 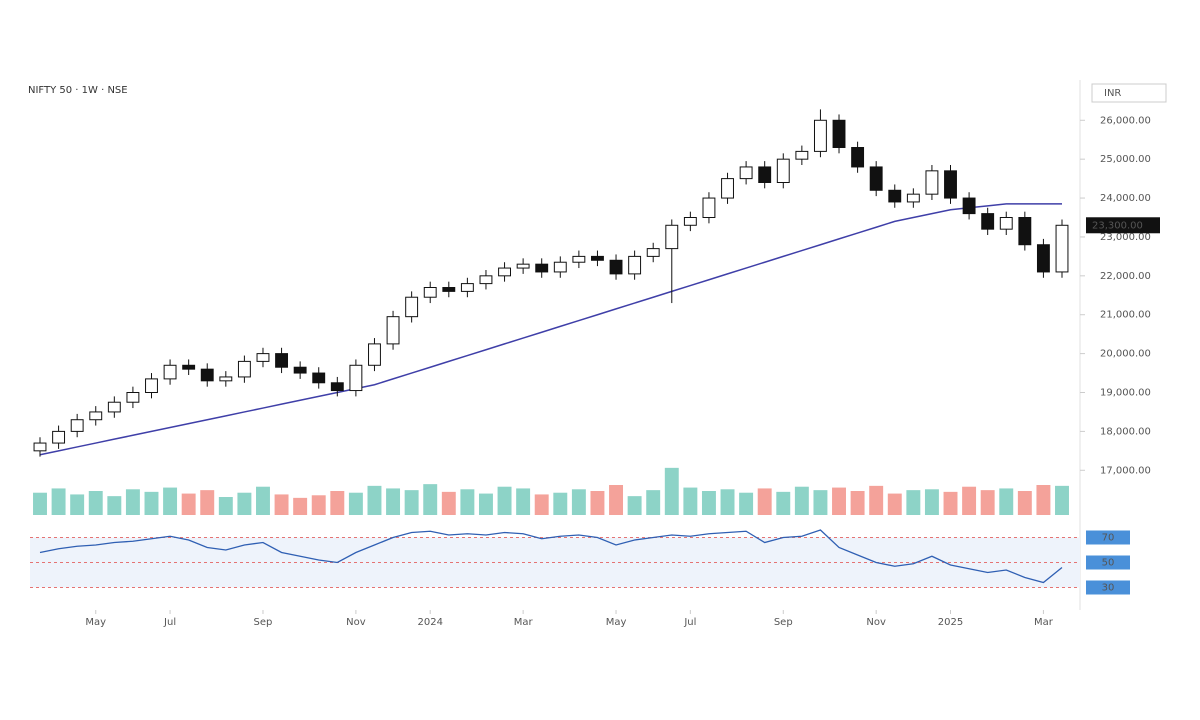 What do you see at coordinates (1112, 93) in the screenshot?
I see `currency-label: INR` at bounding box center [1112, 93].